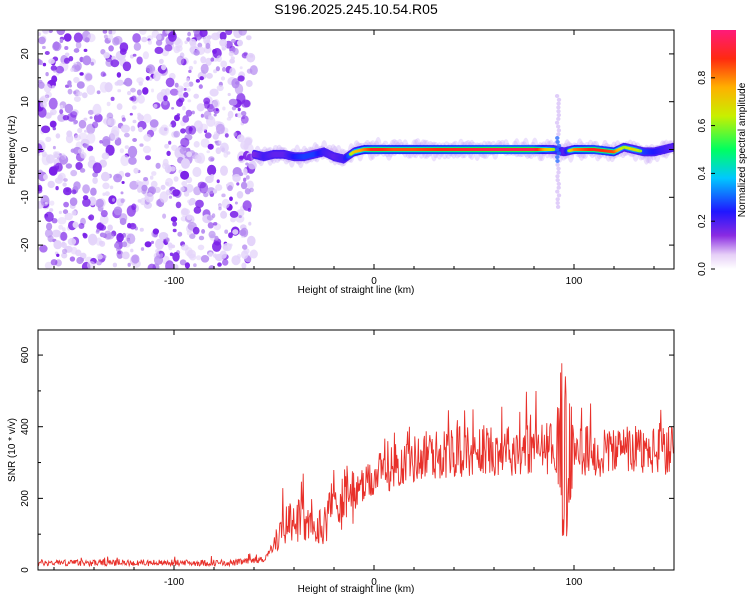 The height and width of the screenshot is (600, 750). What do you see at coordinates (12, 150) in the screenshot?
I see `spectrogram-y-axis-label: Frequency (Hz)` at bounding box center [12, 150].